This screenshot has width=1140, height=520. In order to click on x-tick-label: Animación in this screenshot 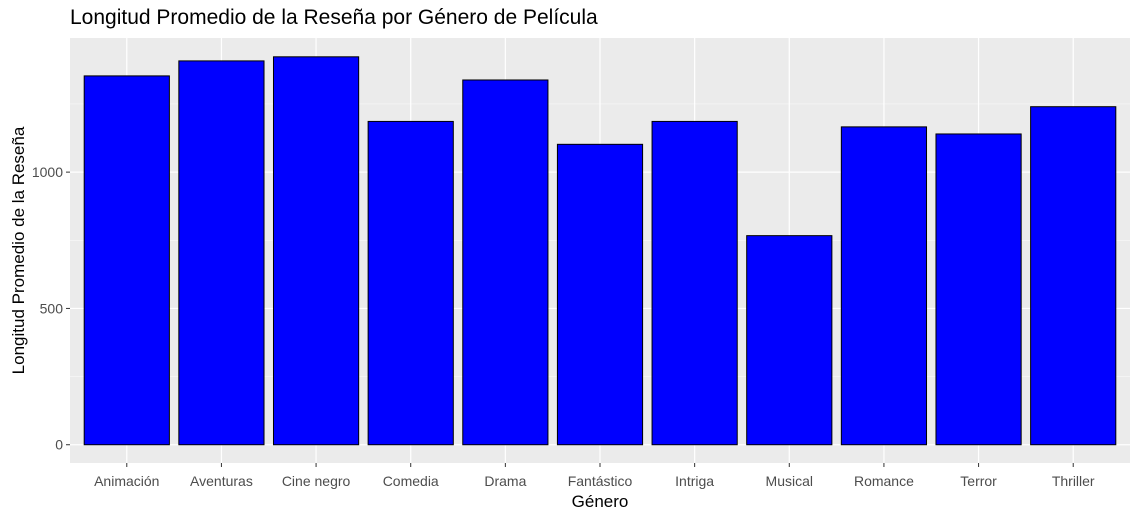, I will do `click(126, 481)`.